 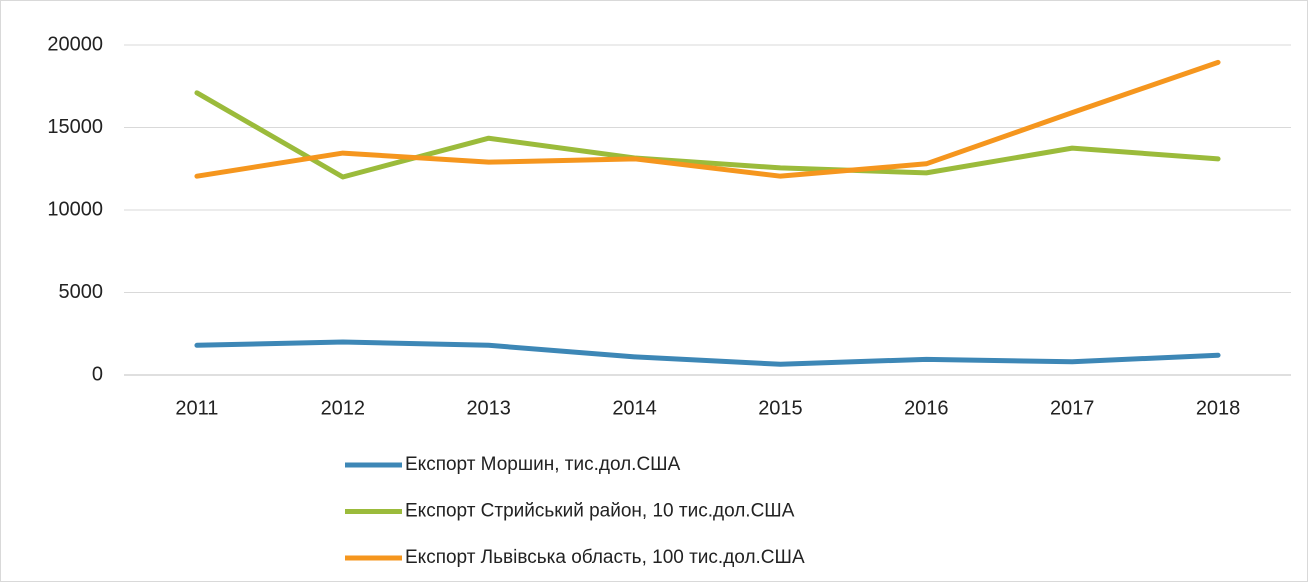 I want to click on x-tick-label: 2017, so click(x=1072, y=408).